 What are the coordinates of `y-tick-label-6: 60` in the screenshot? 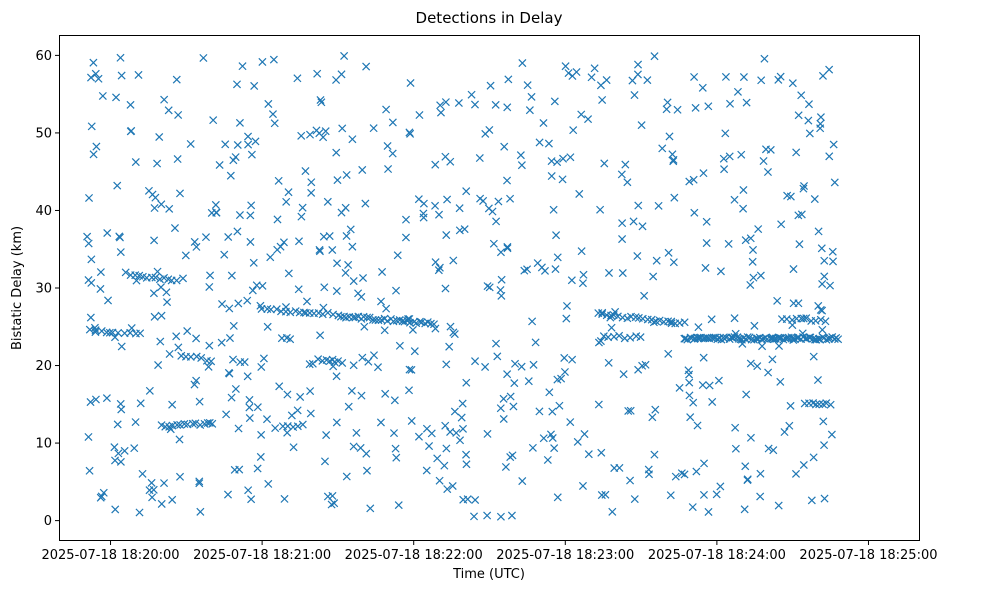 It's located at (43, 56).